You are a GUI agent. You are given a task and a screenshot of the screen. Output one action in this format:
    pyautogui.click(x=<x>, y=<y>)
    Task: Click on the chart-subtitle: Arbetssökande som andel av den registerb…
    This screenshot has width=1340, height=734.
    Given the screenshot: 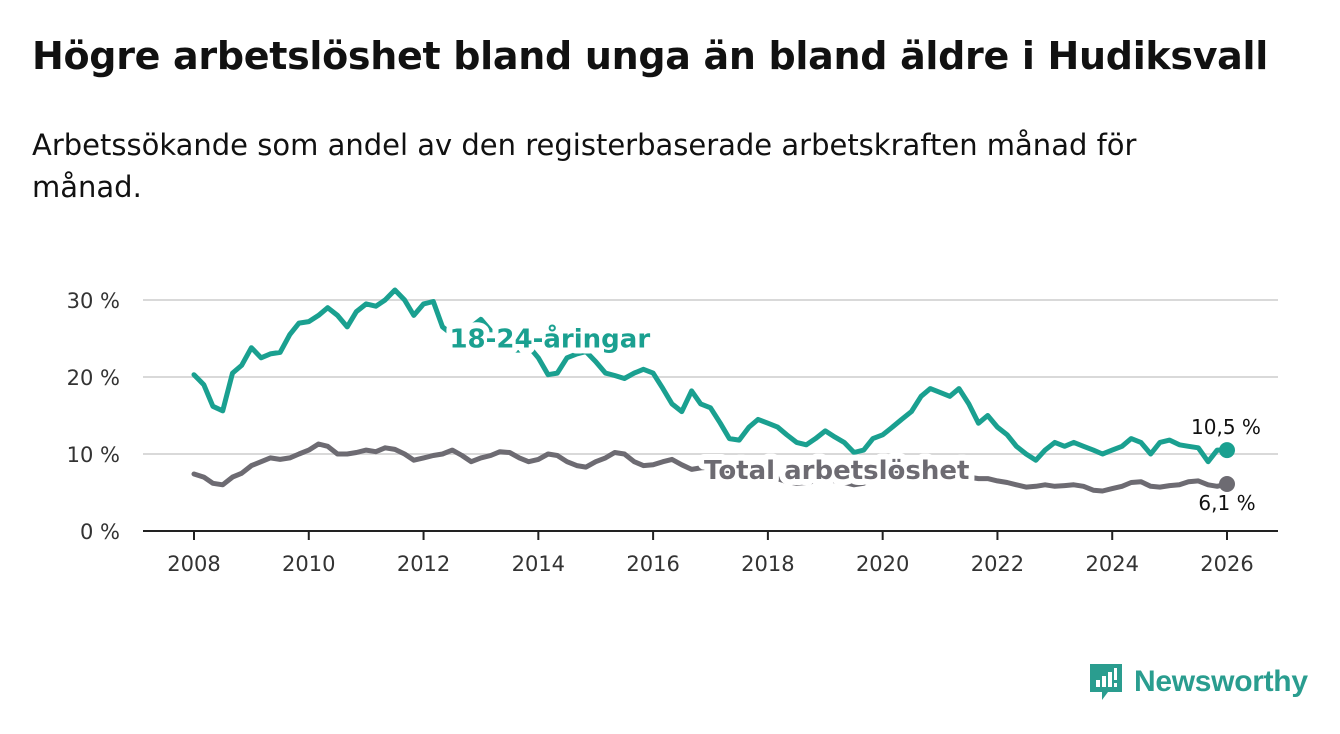 What is the action you would take?
    pyautogui.click(x=584, y=166)
    